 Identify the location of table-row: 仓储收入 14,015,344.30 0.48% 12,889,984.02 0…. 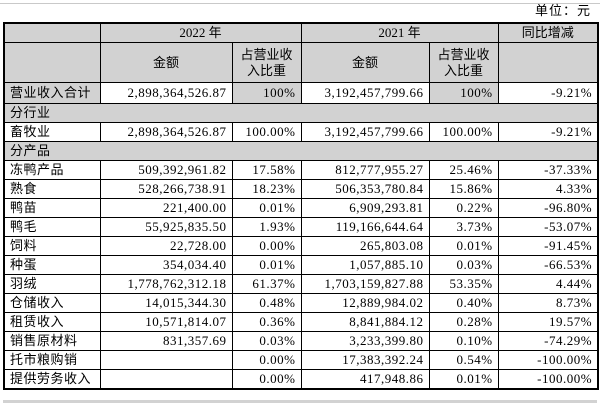
(301, 303).